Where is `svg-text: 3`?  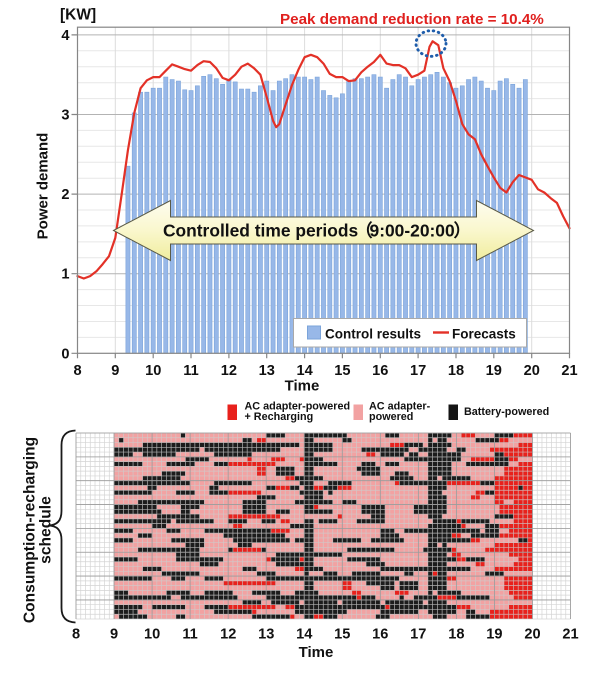
svg-text: 3 is located at coordinates (65, 116).